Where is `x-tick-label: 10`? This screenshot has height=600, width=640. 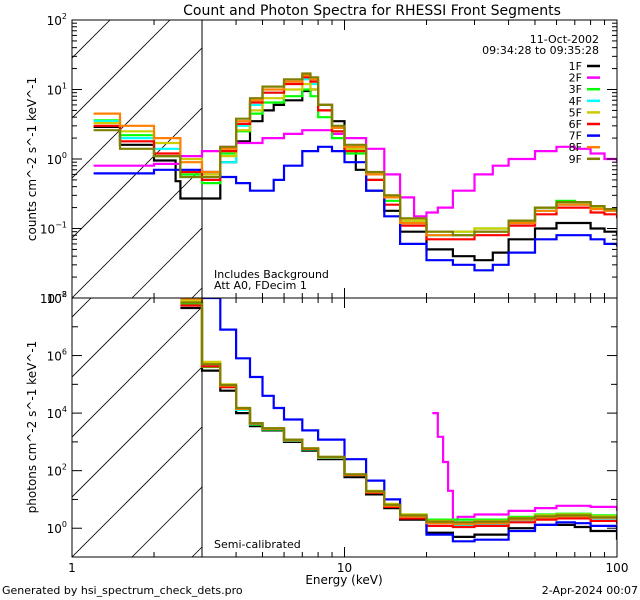 x-tick-label: 10 is located at coordinates (344, 568).